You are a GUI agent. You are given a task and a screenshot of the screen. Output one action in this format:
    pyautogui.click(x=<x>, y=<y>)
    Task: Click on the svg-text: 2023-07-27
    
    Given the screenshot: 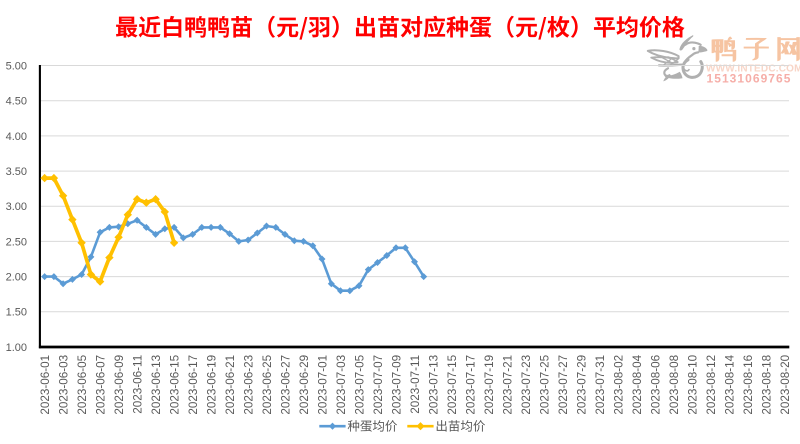 What is the action you would take?
    pyautogui.click(x=563, y=385)
    